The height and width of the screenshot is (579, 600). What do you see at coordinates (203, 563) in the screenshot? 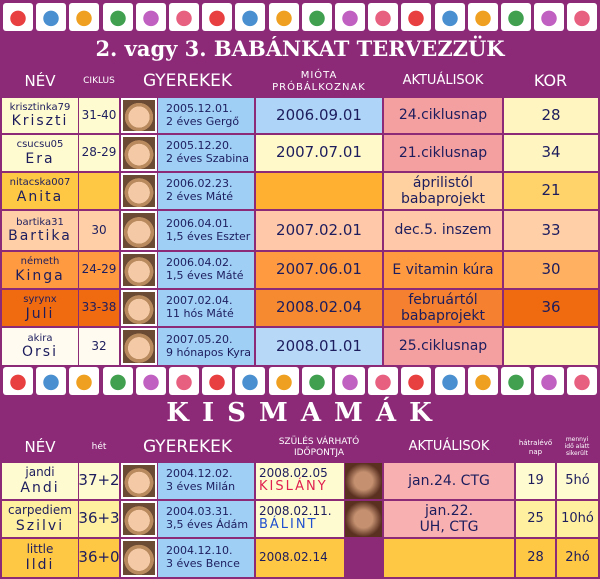
I see `child-cell-text: 3 éves Bence` at bounding box center [203, 563].